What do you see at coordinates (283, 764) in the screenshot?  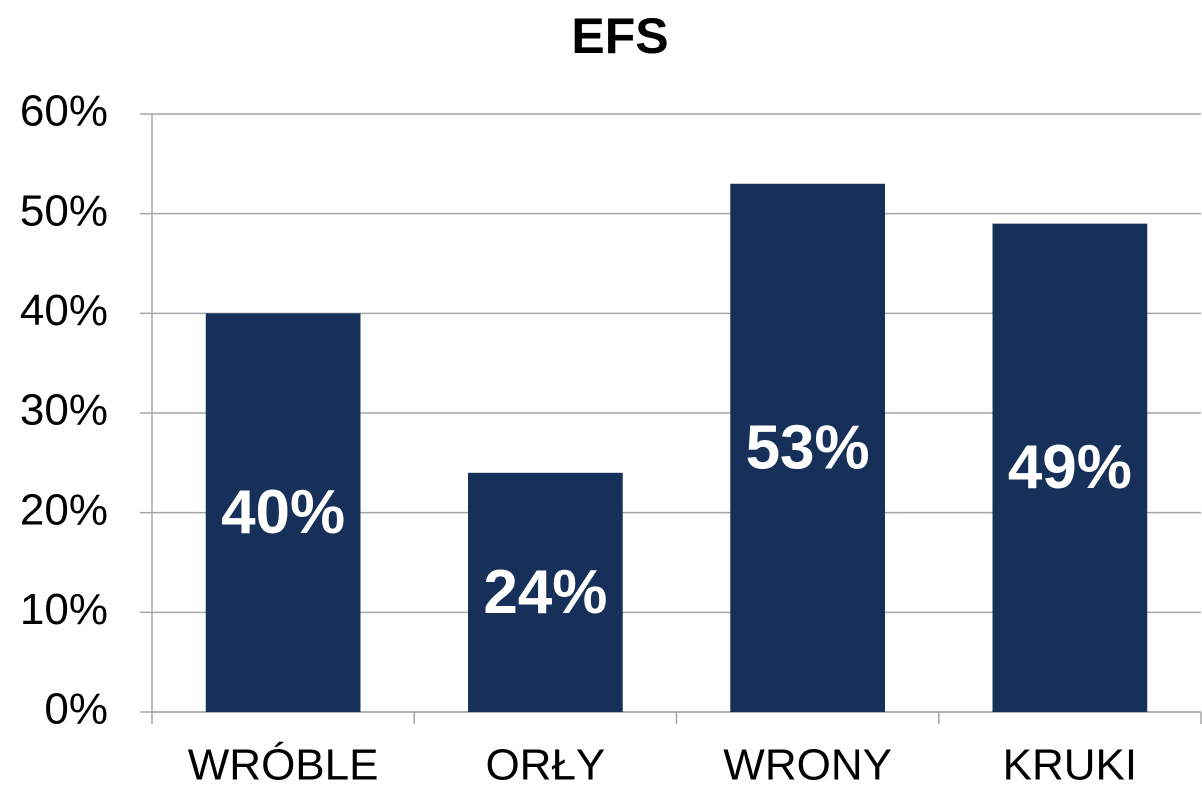 I see `x-tick-label: WRÓBLE` at bounding box center [283, 764].